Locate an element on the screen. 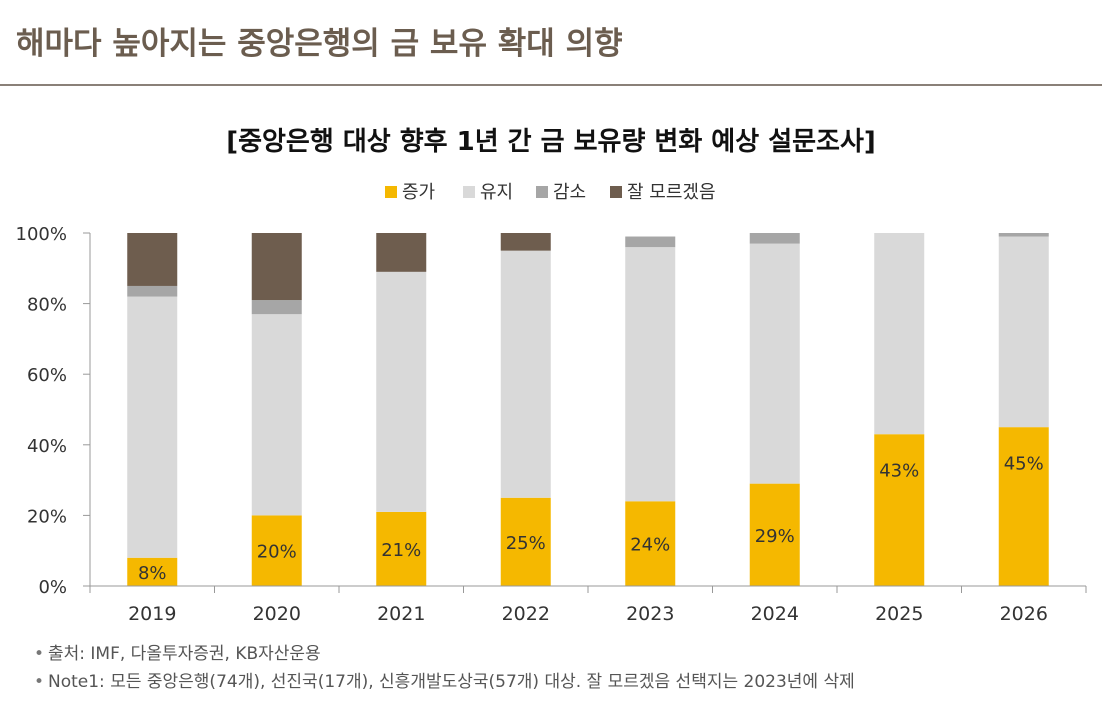 The image size is (1102, 712). note-text: 출처: IMF, 다올투자증권, KB자산운용 is located at coordinates (184, 654).